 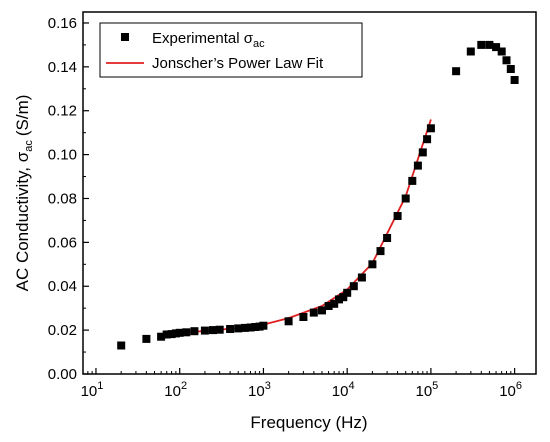 I want to click on y-axis-title-main: AC Conductivity, σ, so click(x=22, y=221).